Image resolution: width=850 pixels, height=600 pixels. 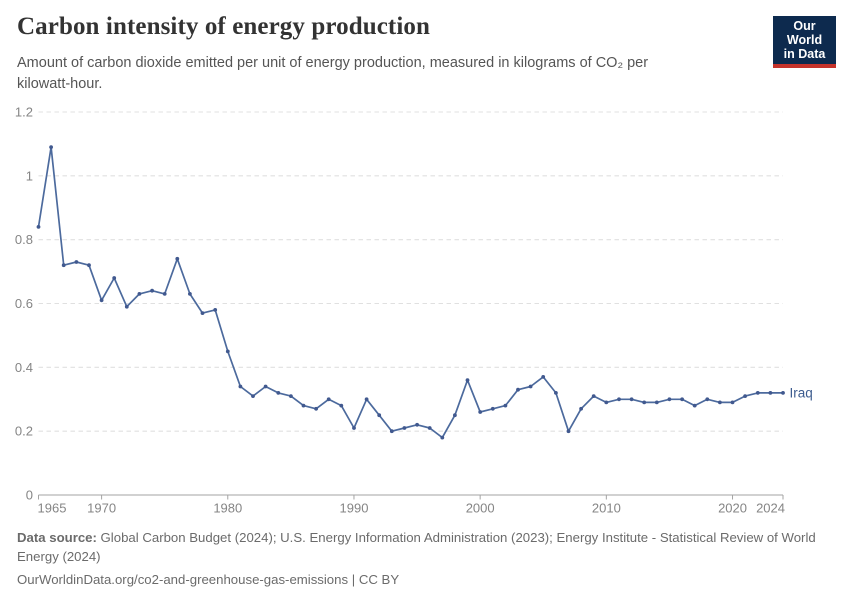 I want to click on owid-logo: Our World in Data, so click(x=804, y=42).